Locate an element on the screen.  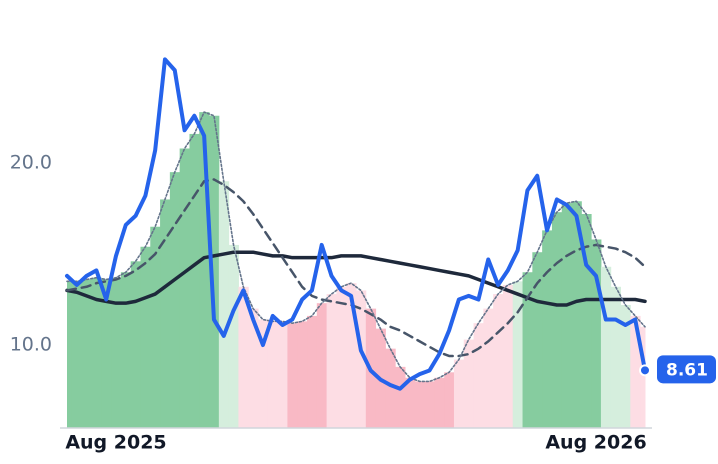
line is located at coordinates (356, 278).